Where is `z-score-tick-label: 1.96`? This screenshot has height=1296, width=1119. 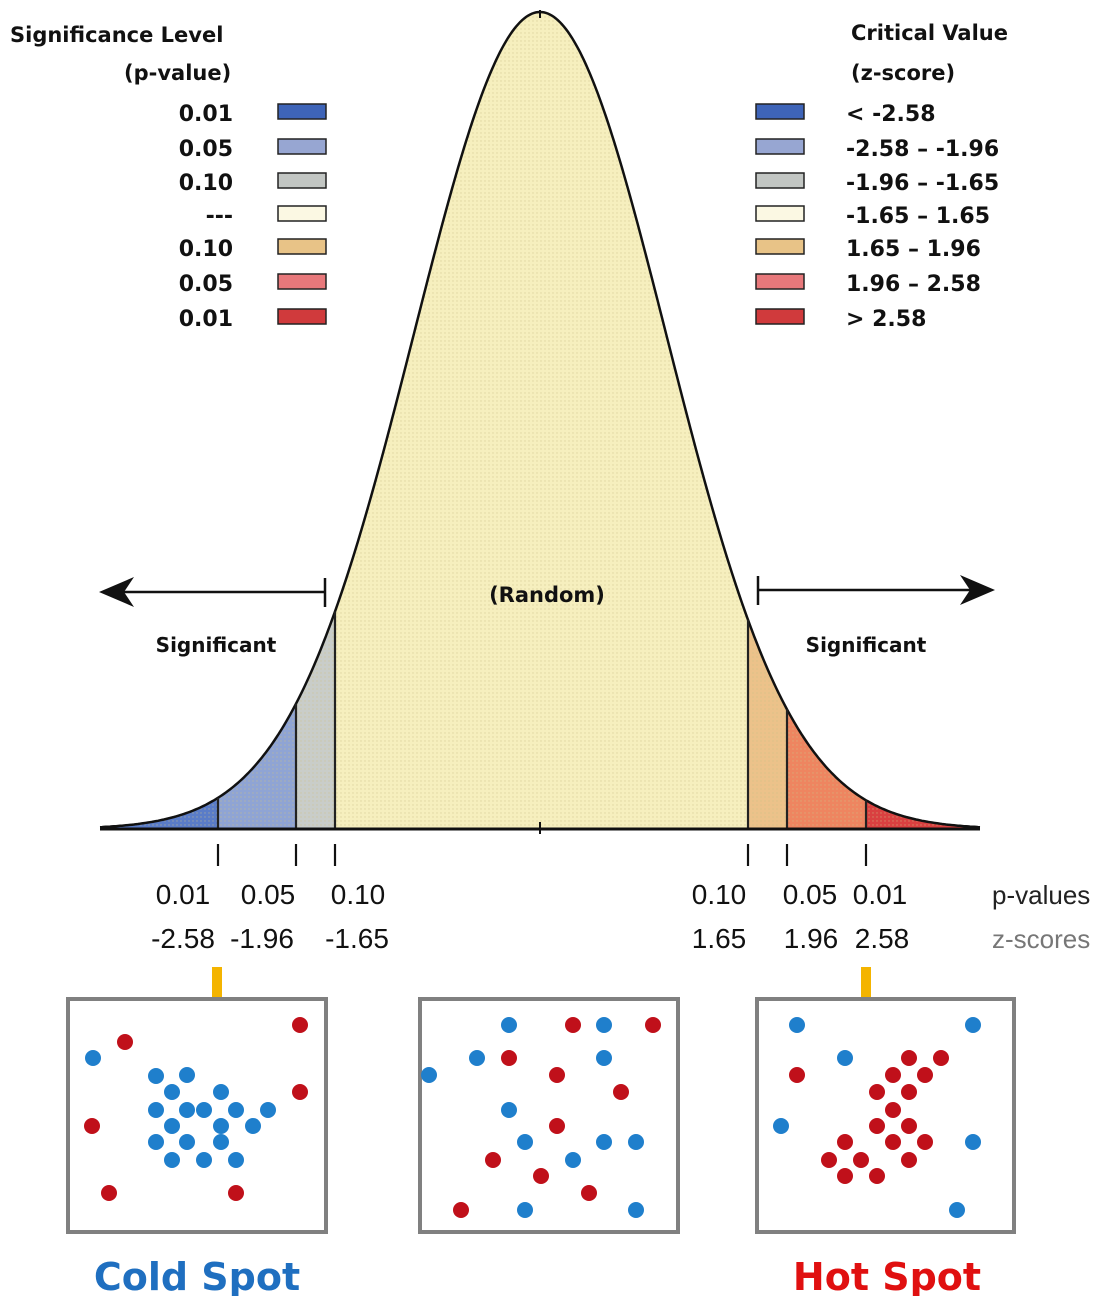 z-score-tick-label: 1.96 is located at coordinates (811, 938).